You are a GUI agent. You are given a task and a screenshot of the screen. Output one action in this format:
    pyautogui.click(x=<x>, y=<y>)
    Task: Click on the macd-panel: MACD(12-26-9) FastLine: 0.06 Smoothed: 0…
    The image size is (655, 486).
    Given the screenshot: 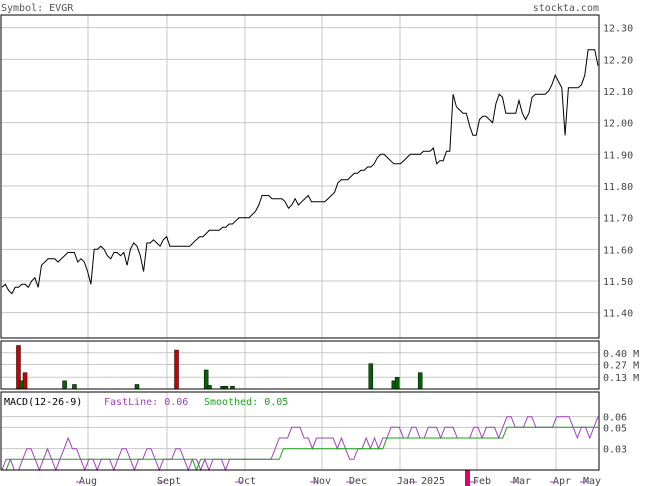 What is the action you would take?
    pyautogui.click(x=314, y=434)
    